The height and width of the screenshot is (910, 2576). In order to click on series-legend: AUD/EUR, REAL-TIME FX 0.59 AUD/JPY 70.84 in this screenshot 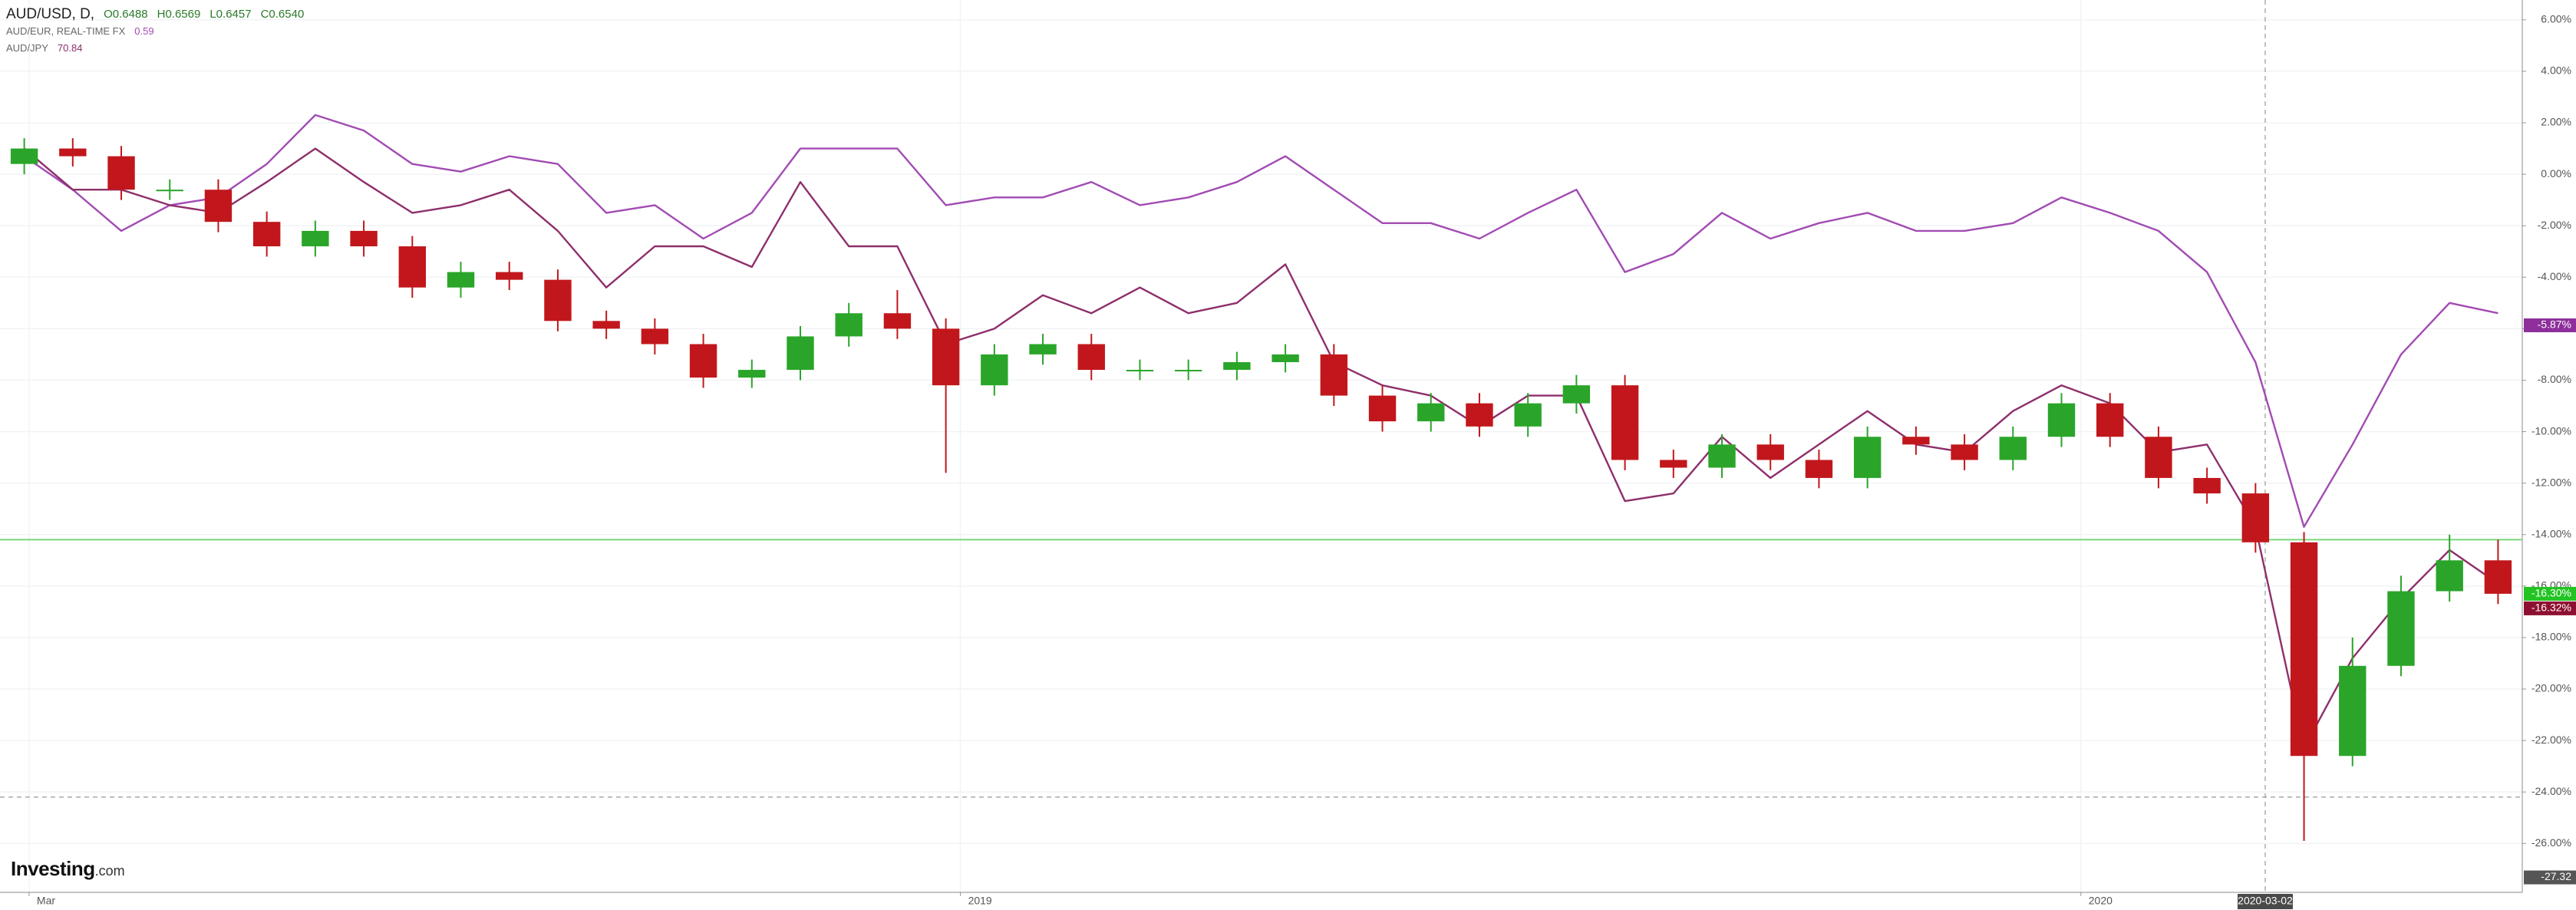, I will do `click(155, 40)`.